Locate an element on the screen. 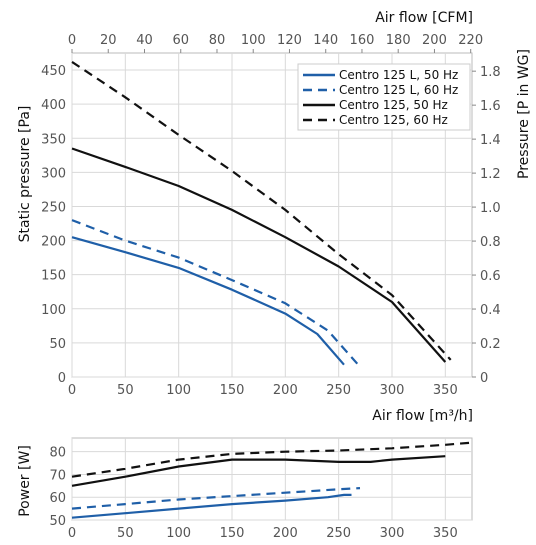  power-x-tick-label-0: 0 is located at coordinates (72, 533).